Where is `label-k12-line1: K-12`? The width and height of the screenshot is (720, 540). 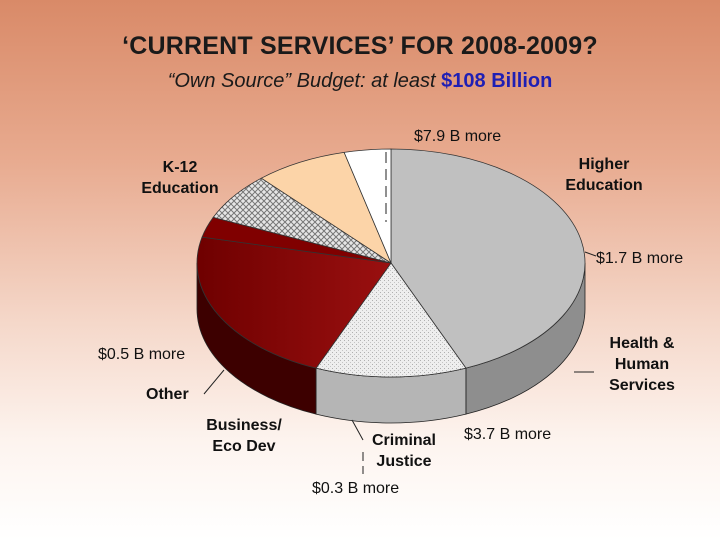 label-k12-line1: K-12 is located at coordinates (180, 167).